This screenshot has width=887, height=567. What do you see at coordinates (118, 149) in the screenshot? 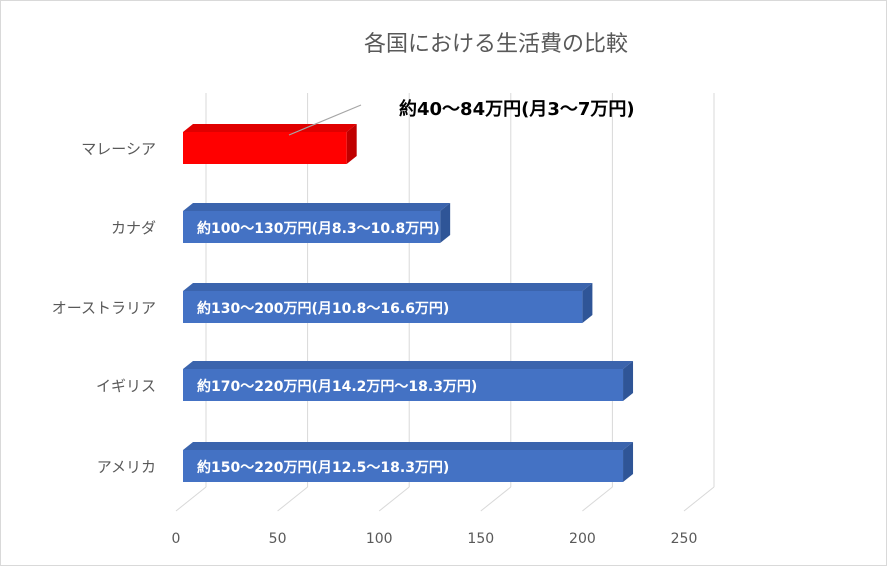
I see `category-label: マレーシア` at bounding box center [118, 149].